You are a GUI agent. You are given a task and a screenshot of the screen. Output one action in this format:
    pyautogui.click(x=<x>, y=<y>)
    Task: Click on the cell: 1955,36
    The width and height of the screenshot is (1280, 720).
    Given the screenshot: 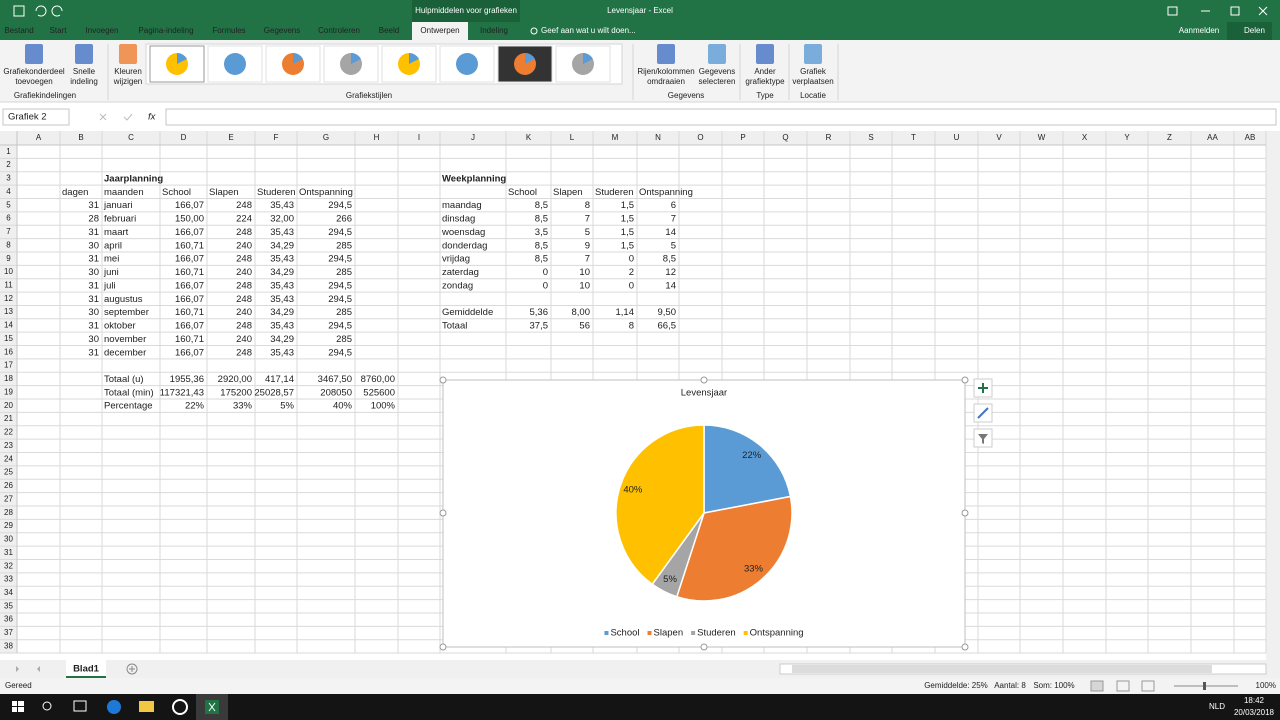 What is the action you would take?
    pyautogui.click(x=187, y=379)
    